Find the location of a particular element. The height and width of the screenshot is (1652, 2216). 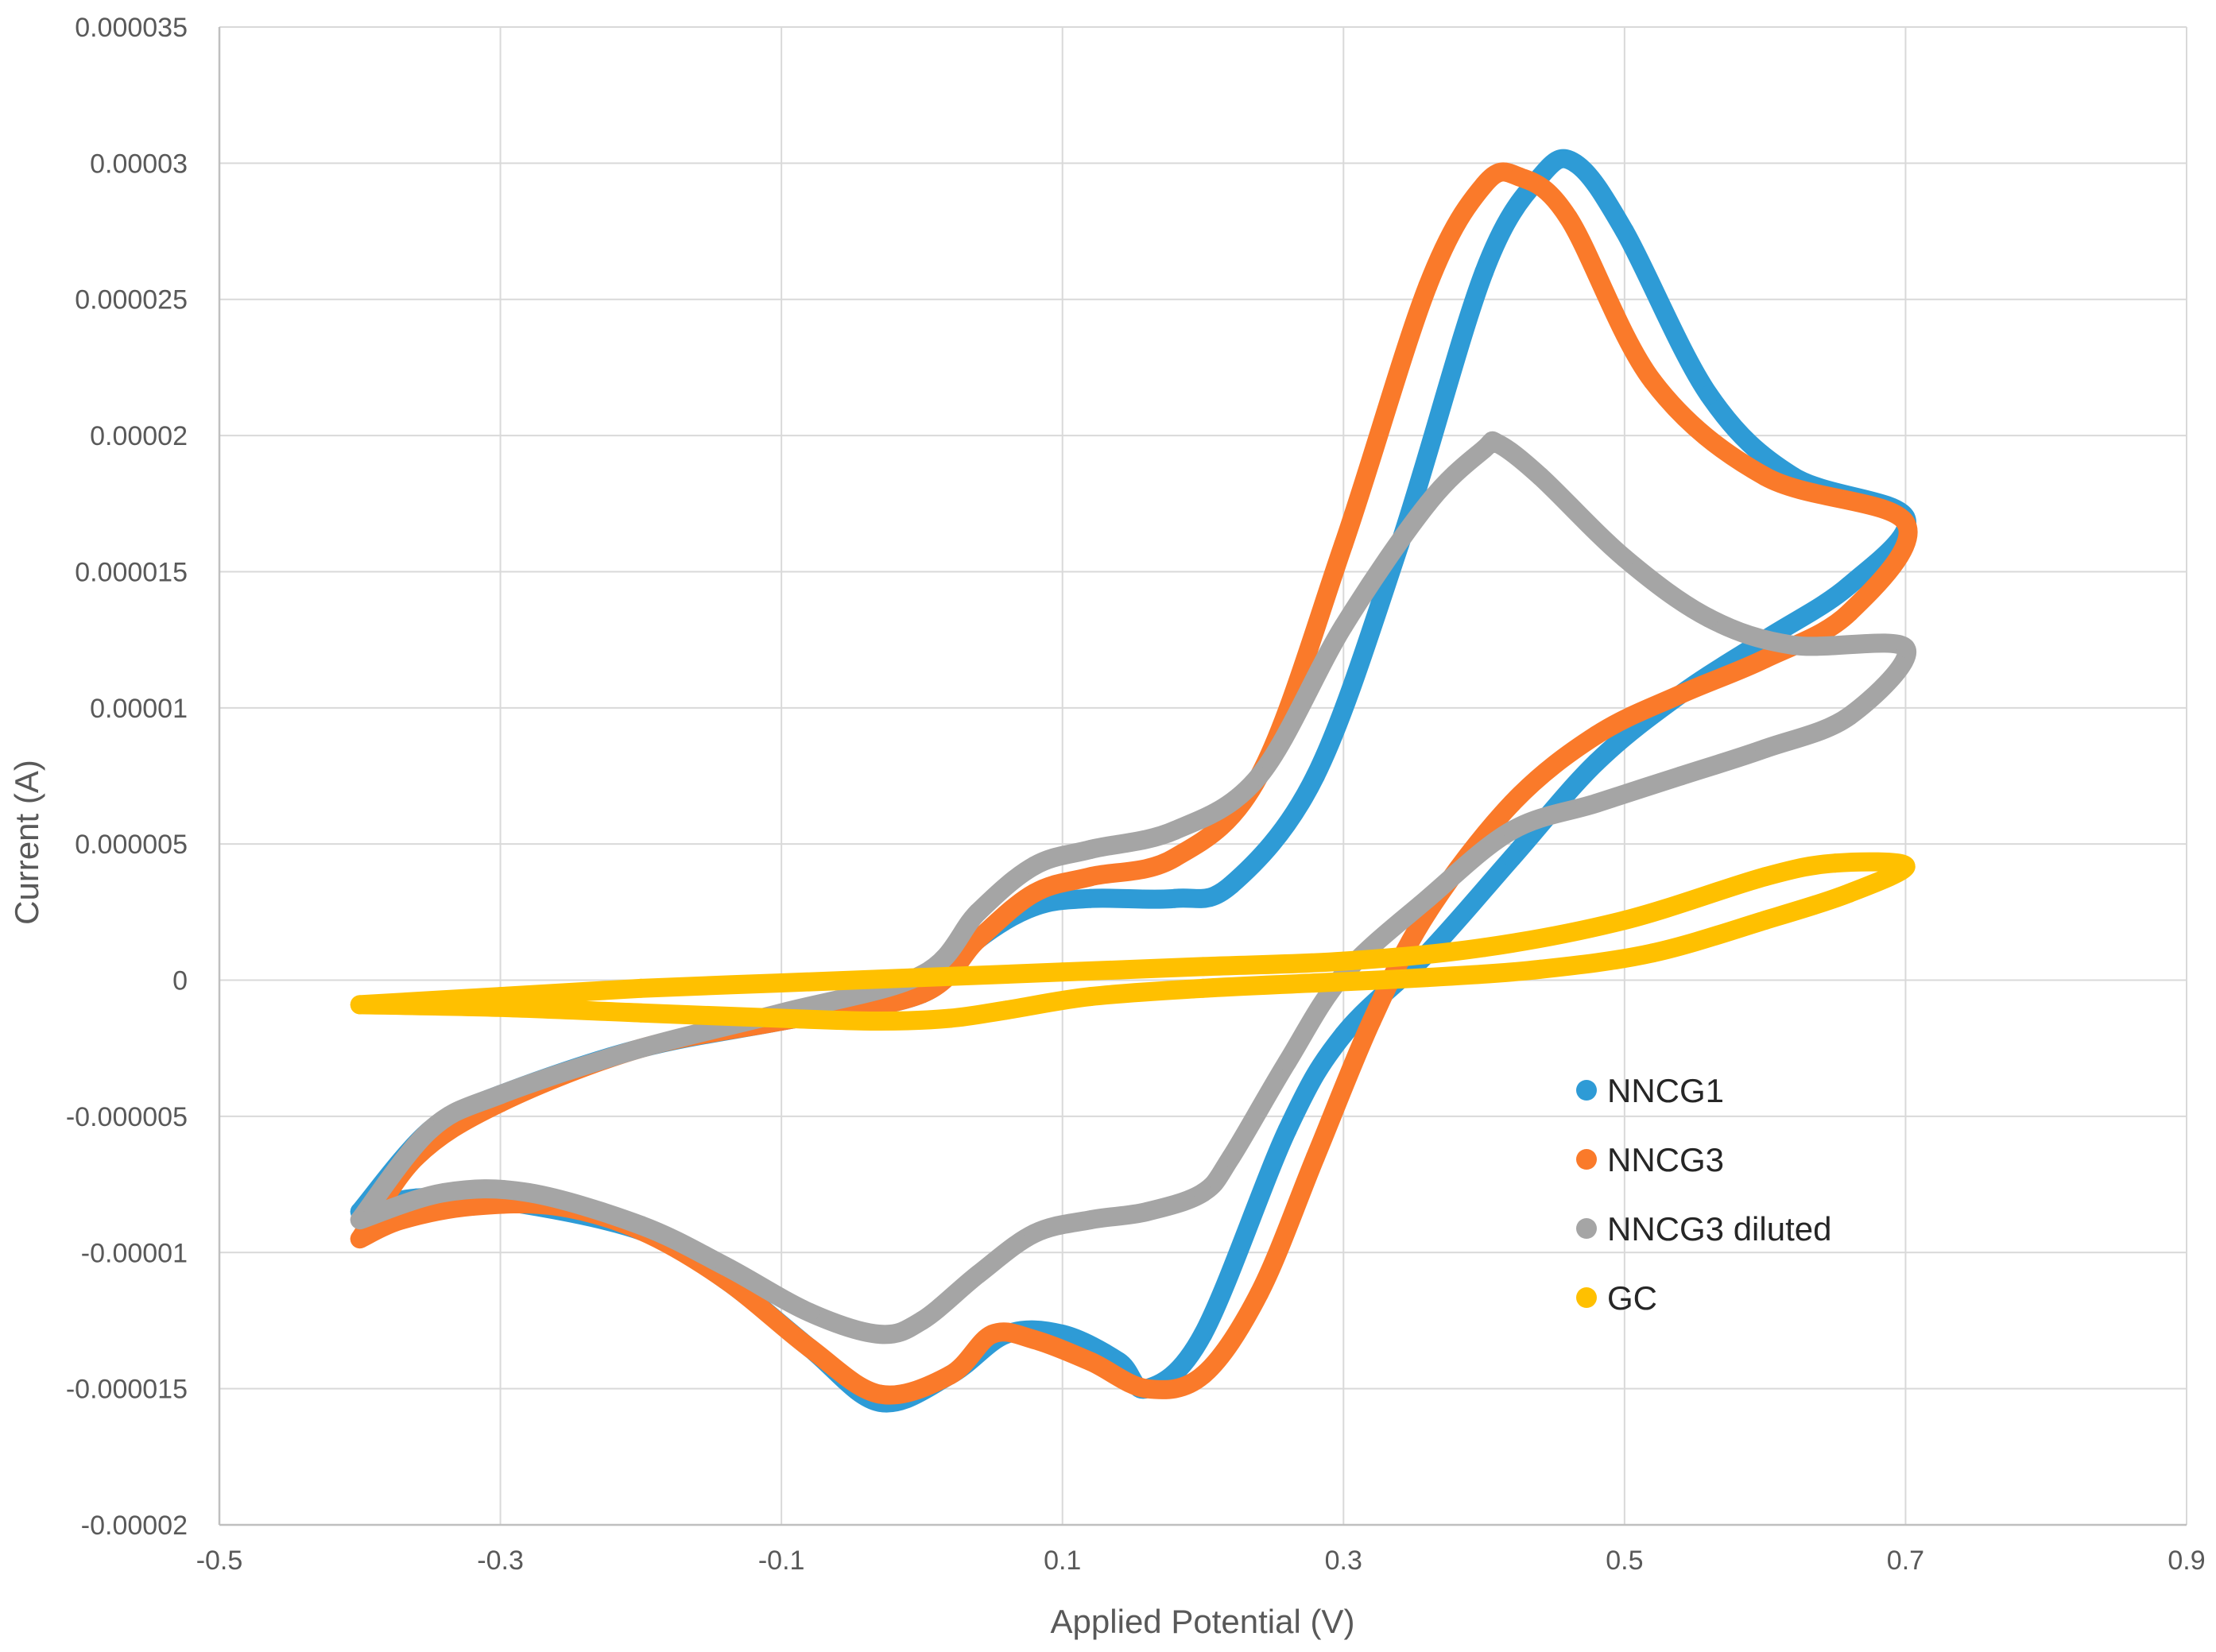

x-tick-label: 0.1 is located at coordinates (1062, 1561).